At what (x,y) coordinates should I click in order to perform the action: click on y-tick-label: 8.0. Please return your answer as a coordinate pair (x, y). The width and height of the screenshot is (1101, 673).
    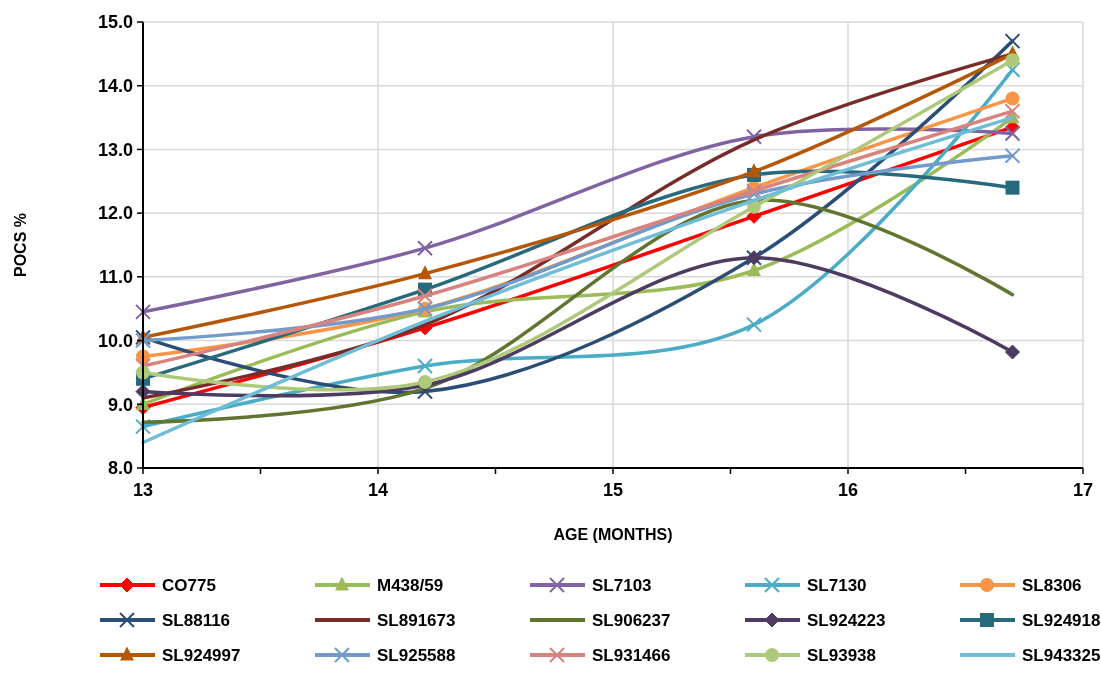
    Looking at the image, I should click on (120, 468).